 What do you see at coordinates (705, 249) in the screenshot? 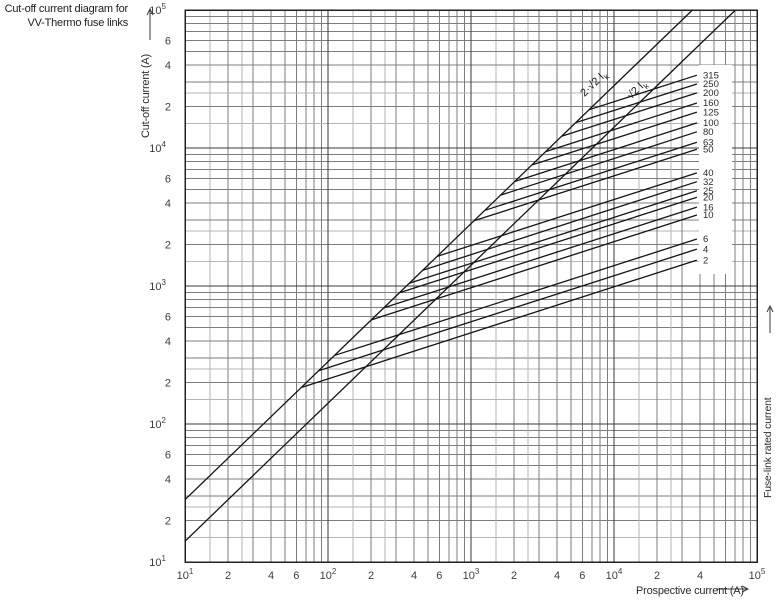
I see `fuse-rating-label: 4` at bounding box center [705, 249].